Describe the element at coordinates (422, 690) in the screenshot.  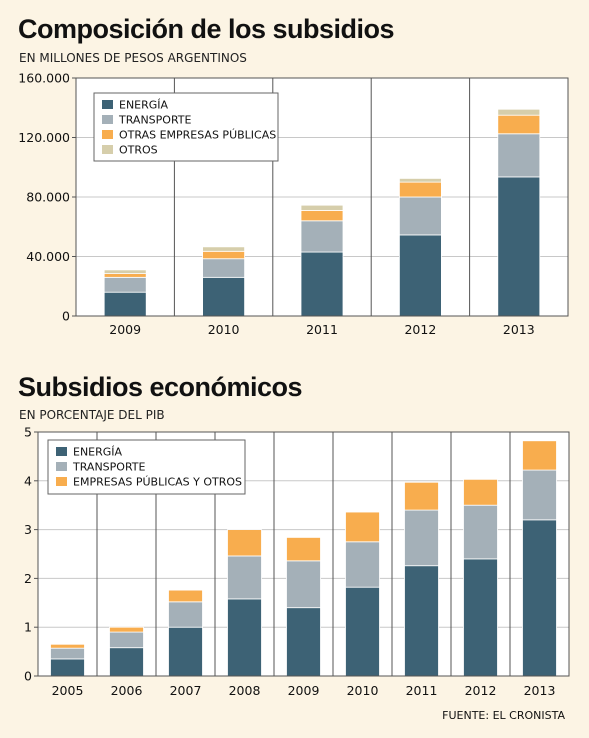
I see `chart2-x-tick-label: 2011` at that location.